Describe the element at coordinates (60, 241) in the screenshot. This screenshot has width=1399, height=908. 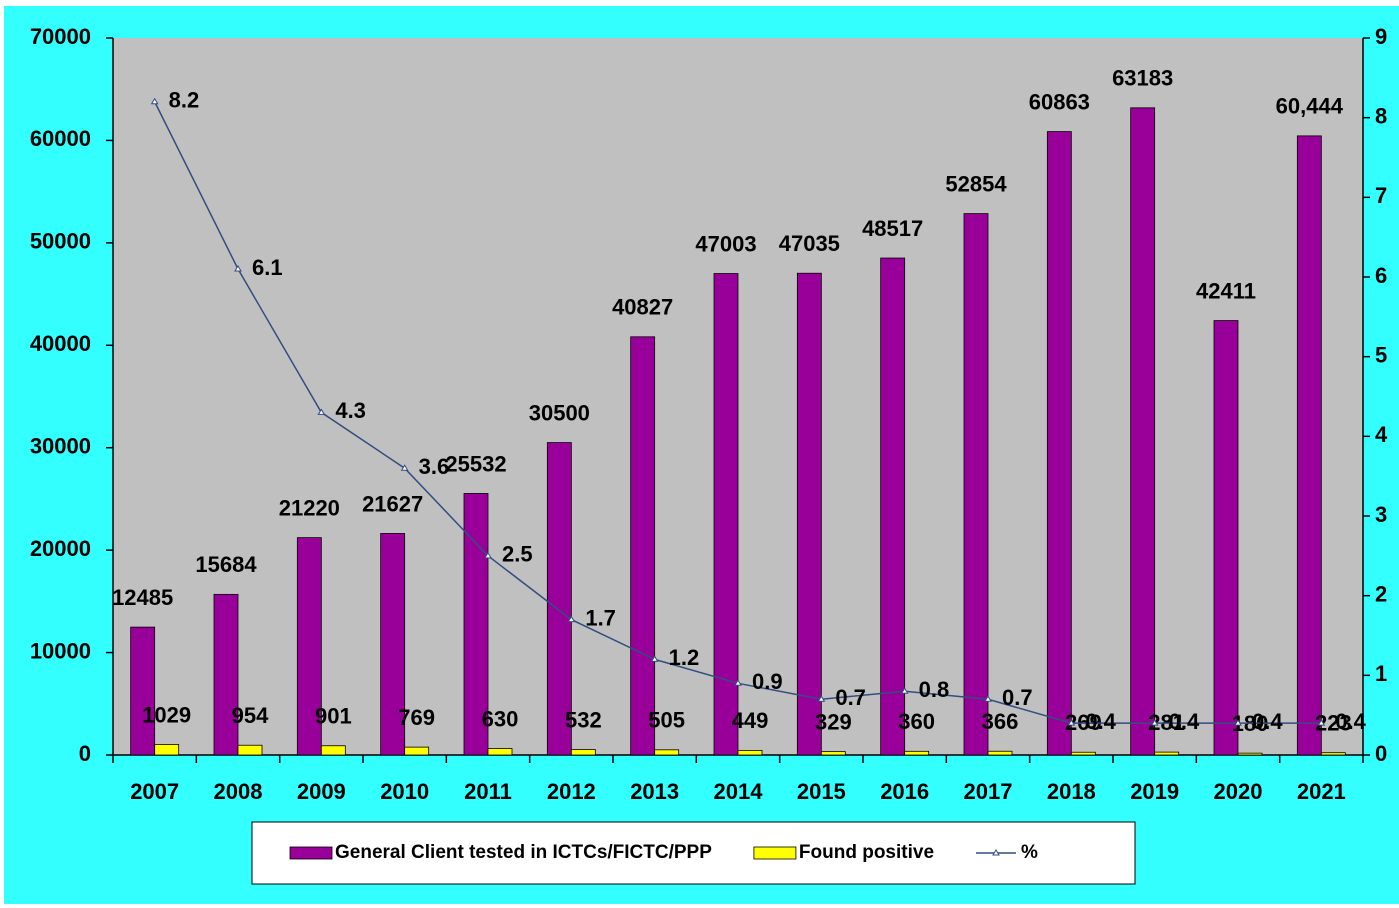
I see `y-tick-label: 50000` at that location.